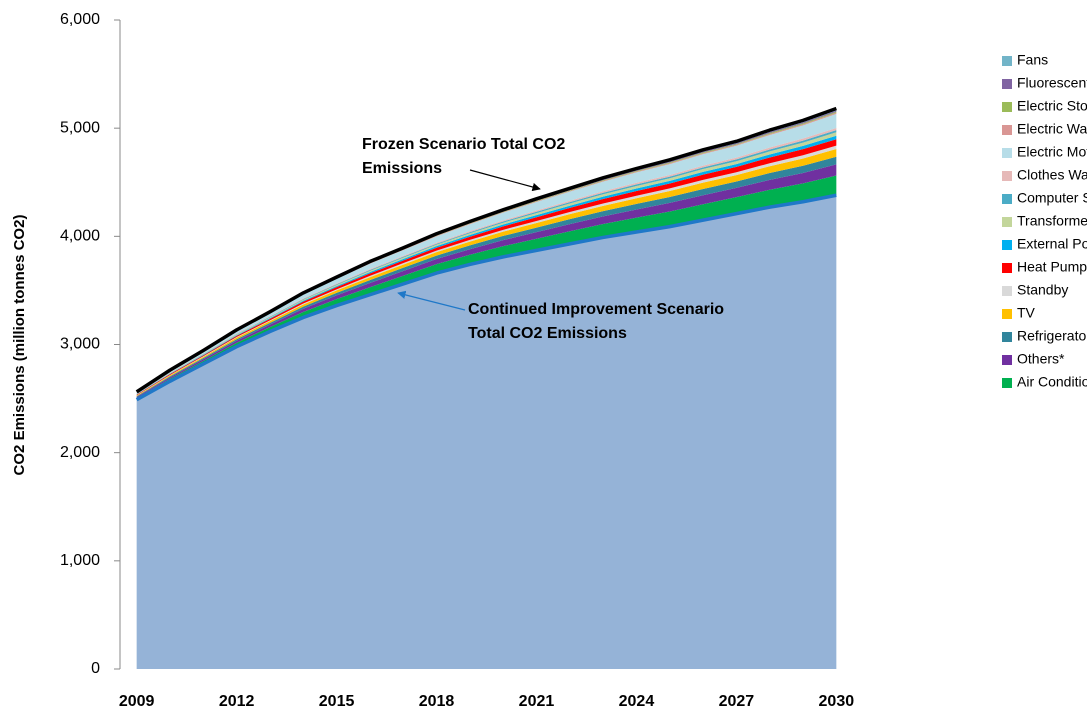 The width and height of the screenshot is (1087, 711). What do you see at coordinates (80, 236) in the screenshot?
I see `y-tick-label: 4,000` at bounding box center [80, 236].